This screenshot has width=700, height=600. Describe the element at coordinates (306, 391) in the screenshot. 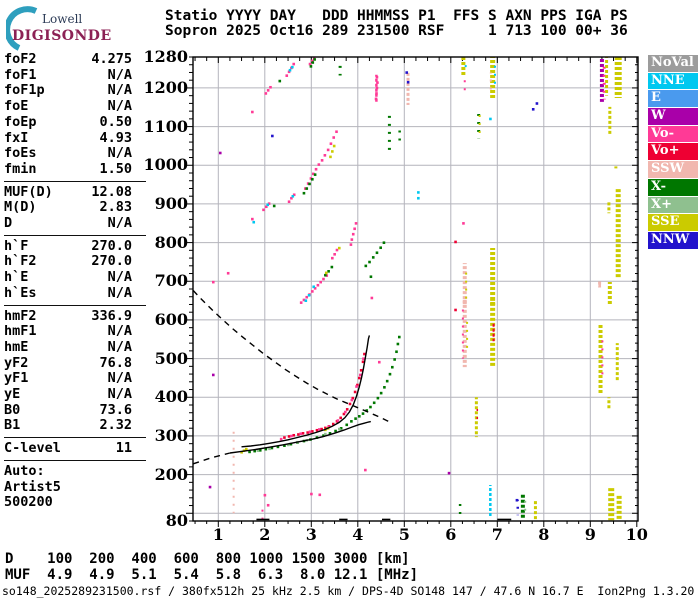

I see `trace-fit-curve` at that location.